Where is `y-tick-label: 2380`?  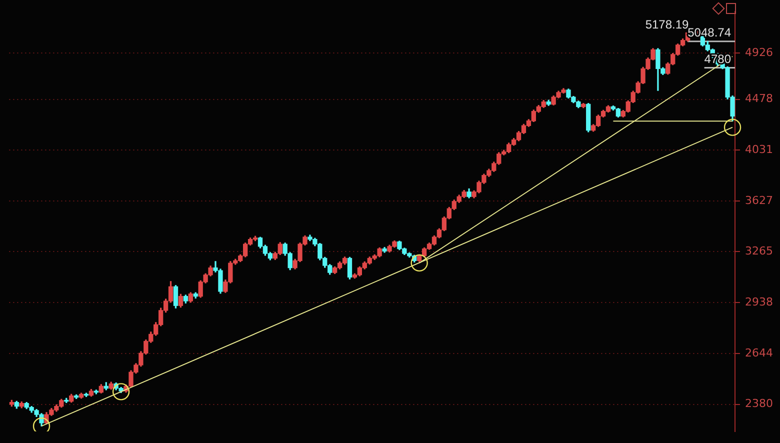
y-tick-label: 2380 is located at coordinates (759, 403).